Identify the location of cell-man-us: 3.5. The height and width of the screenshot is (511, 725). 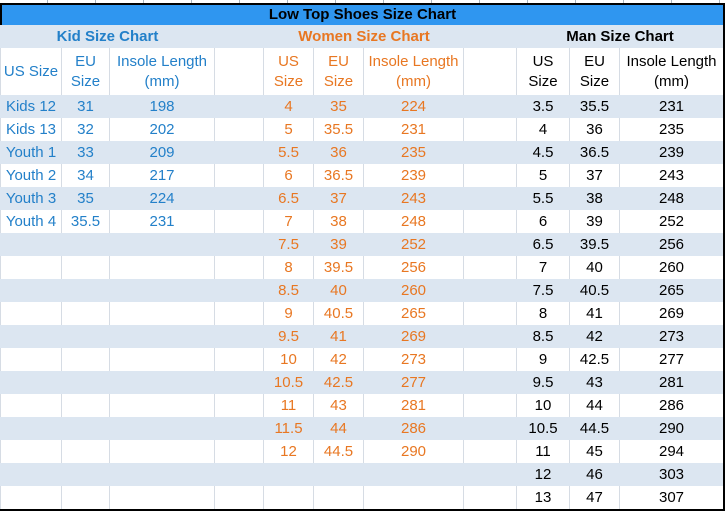
(543, 106).